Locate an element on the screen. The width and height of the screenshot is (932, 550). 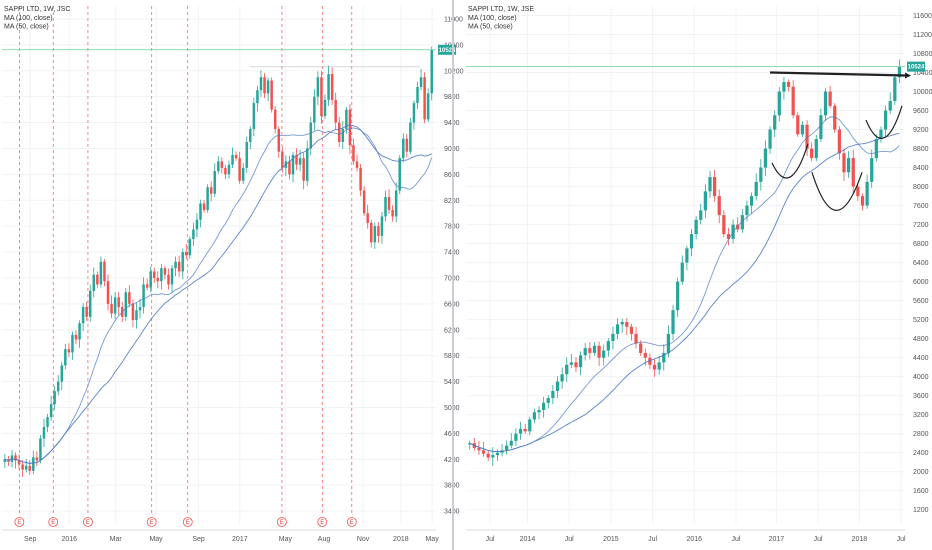
last-price-label: 10524 is located at coordinates (447, 51).